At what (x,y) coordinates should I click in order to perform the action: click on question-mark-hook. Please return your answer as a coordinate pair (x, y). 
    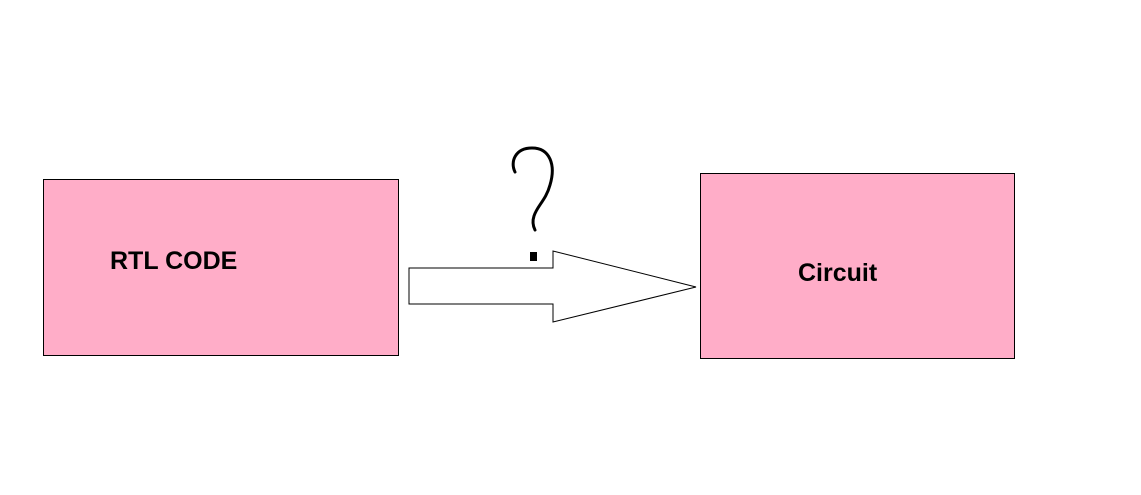
    Looking at the image, I should click on (532, 189).